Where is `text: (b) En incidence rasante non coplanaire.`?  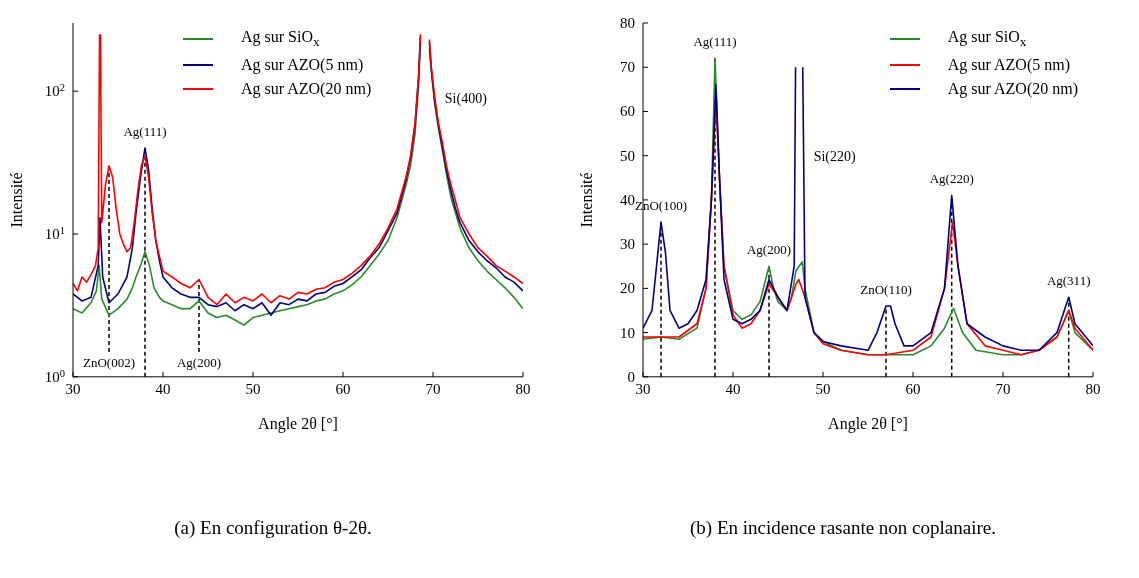
text: (b) En incidence rasante non coplanaire. is located at coordinates (843, 528).